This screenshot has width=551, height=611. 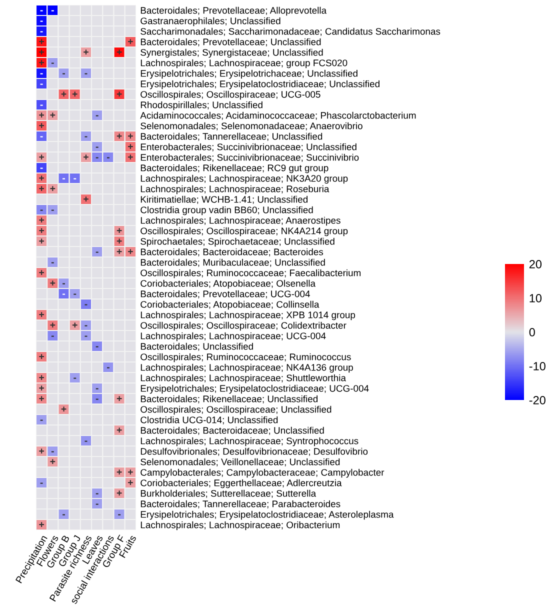 What do you see at coordinates (233, 337) in the screenshot?
I see `y-tick-label: Lachnospirales; Lachnospiraceae; UCG-004` at bounding box center [233, 337].